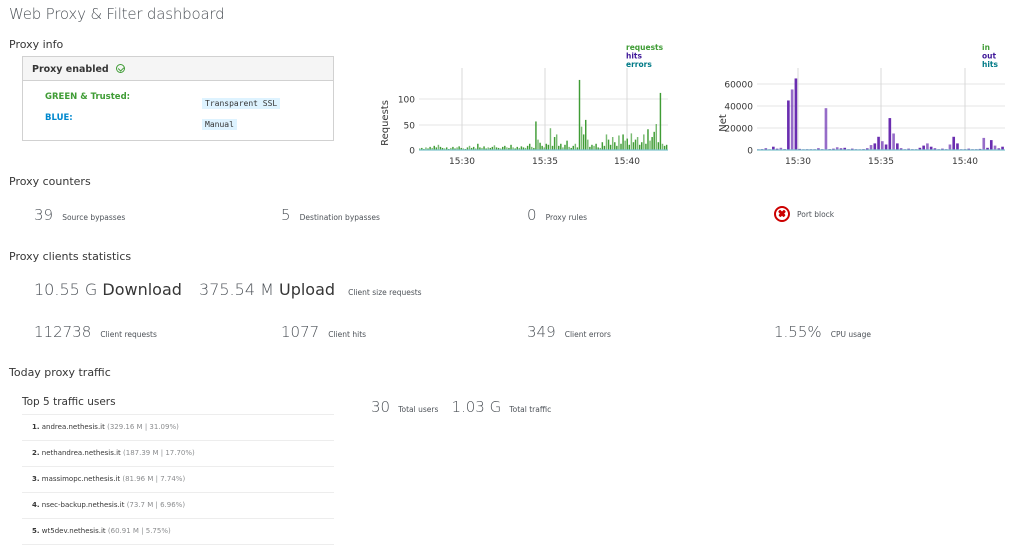  What do you see at coordinates (95, 331) in the screenshot?
I see `stat-client-requests: 112738 Client requests` at bounding box center [95, 331].